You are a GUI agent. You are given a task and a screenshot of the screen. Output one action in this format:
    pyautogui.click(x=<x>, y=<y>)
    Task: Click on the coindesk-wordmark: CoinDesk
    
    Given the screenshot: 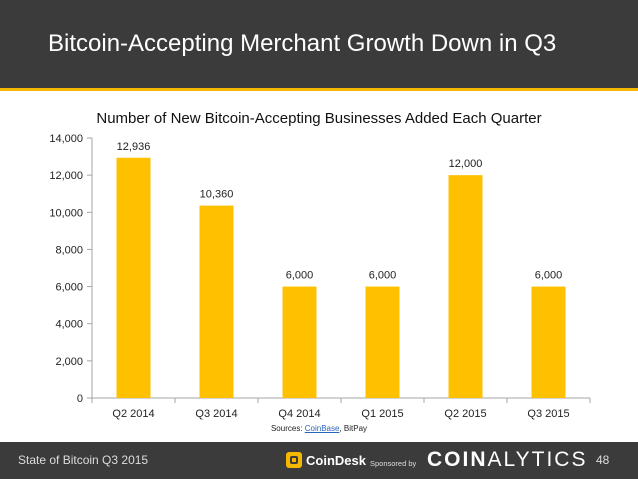 What is the action you would take?
    pyautogui.click(x=336, y=460)
    